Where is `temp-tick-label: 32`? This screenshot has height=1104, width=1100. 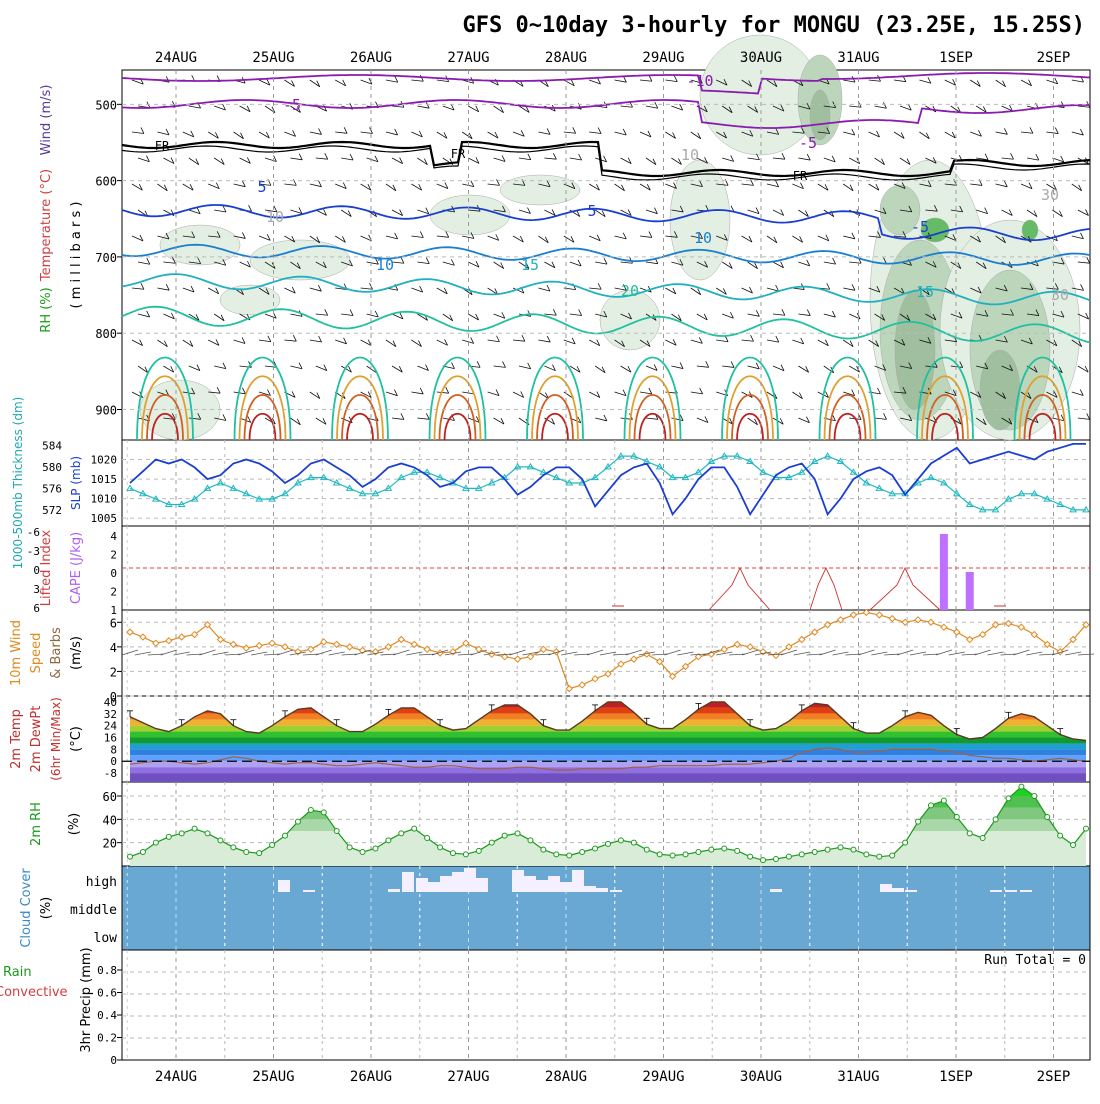
temp-tick-label: 32 is located at coordinates (110, 714).